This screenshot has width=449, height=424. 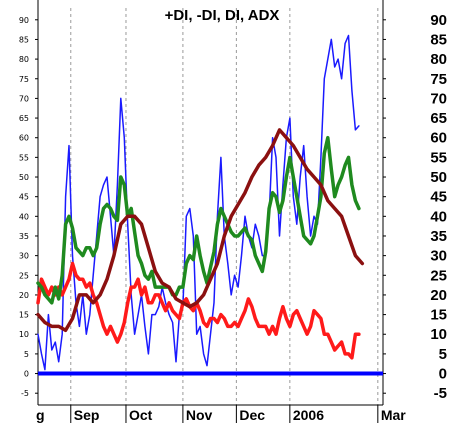 What do you see at coordinates (438, 256) in the screenshot?
I see `y-tick-label-right: 30` at bounding box center [438, 256].